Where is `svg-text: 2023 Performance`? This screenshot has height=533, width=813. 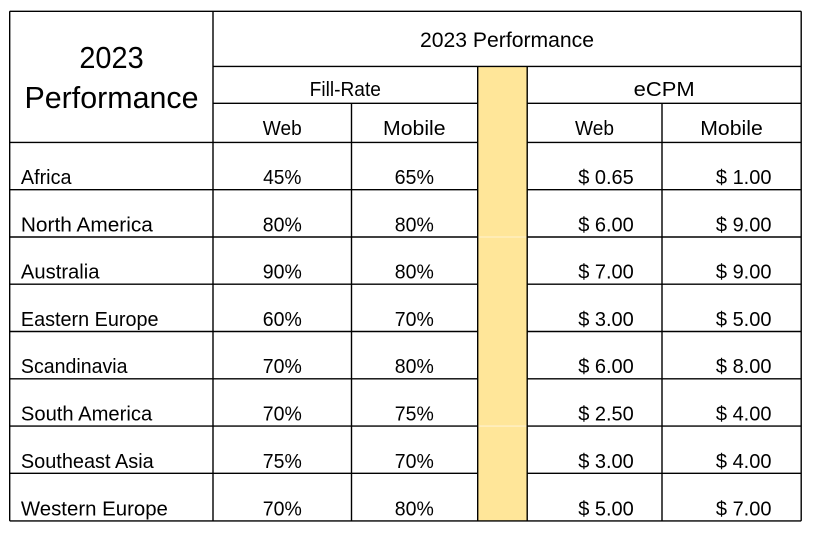 svg-text: 2023 Performance is located at coordinates (507, 40).